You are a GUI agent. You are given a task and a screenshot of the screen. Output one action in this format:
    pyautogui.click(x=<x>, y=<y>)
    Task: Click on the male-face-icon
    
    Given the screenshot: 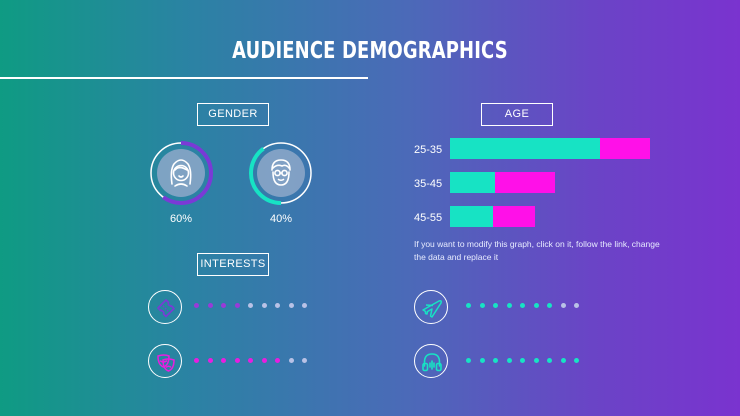 What is the action you would take?
    pyautogui.click(x=281, y=172)
    